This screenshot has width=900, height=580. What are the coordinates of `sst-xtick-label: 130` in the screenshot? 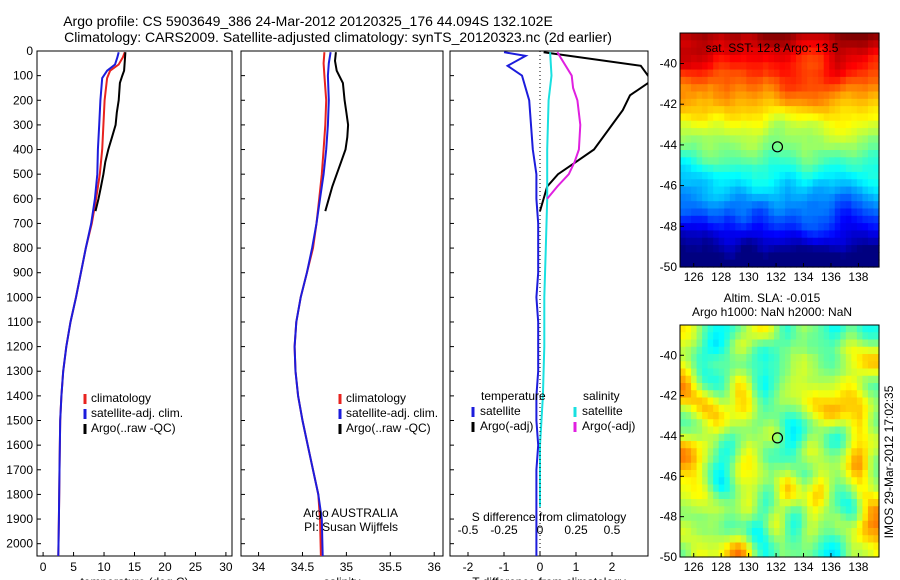 It's located at (749, 277).